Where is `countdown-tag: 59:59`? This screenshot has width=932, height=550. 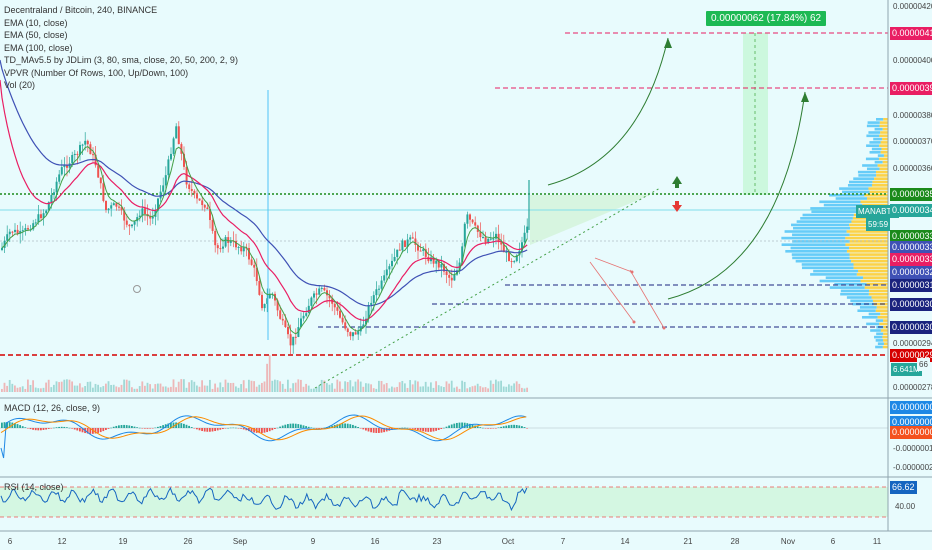
countdown-tag: 59:59 is located at coordinates (878, 224).